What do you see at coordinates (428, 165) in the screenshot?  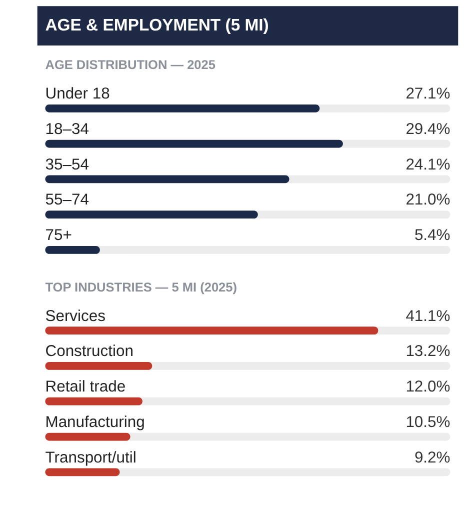 I see `data-label: 24.1%` at bounding box center [428, 165].